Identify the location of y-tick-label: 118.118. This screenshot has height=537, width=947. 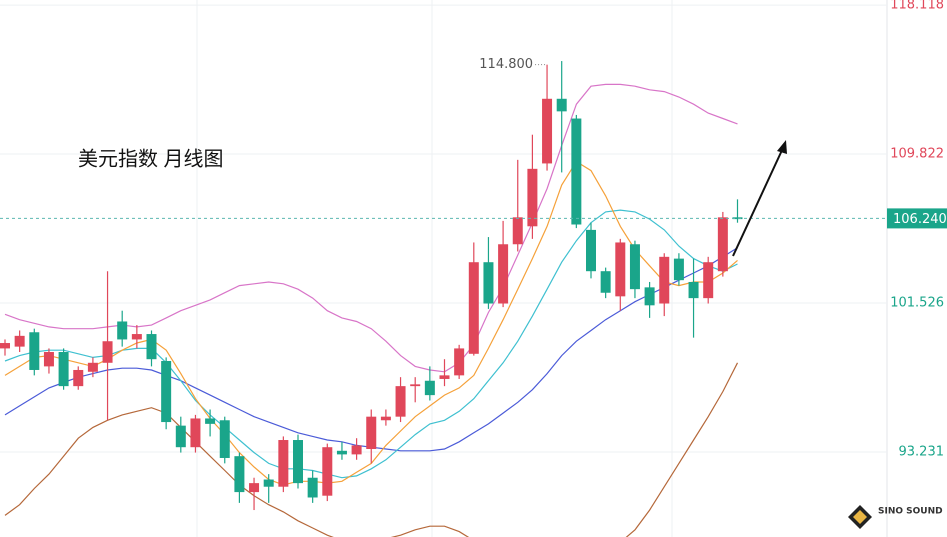
(917, 6).